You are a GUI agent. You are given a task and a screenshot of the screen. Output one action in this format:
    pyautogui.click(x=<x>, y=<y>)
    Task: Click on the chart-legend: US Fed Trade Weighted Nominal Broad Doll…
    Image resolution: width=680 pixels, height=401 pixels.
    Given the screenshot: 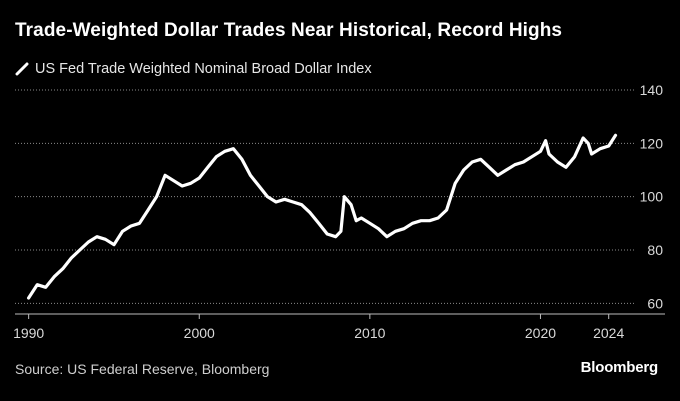 What is the action you would take?
    pyautogui.click(x=193, y=69)
    